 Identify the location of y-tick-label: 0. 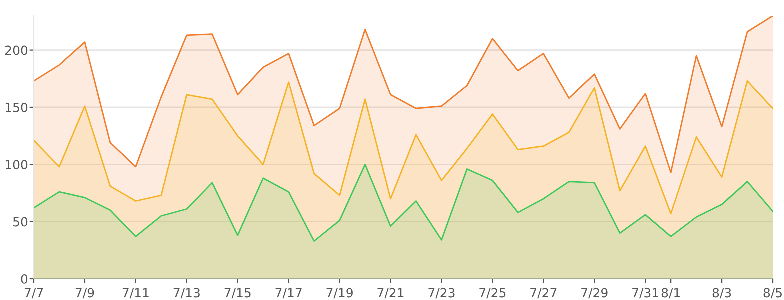
(24, 279).